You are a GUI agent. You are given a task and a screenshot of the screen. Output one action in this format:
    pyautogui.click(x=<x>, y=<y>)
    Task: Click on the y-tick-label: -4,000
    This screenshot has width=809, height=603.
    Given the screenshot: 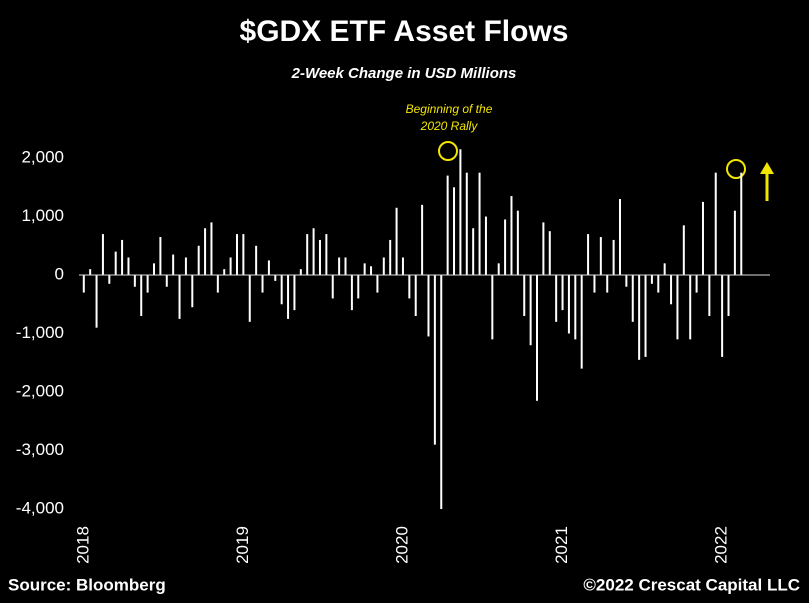 What is the action you would take?
    pyautogui.click(x=40, y=507)
    